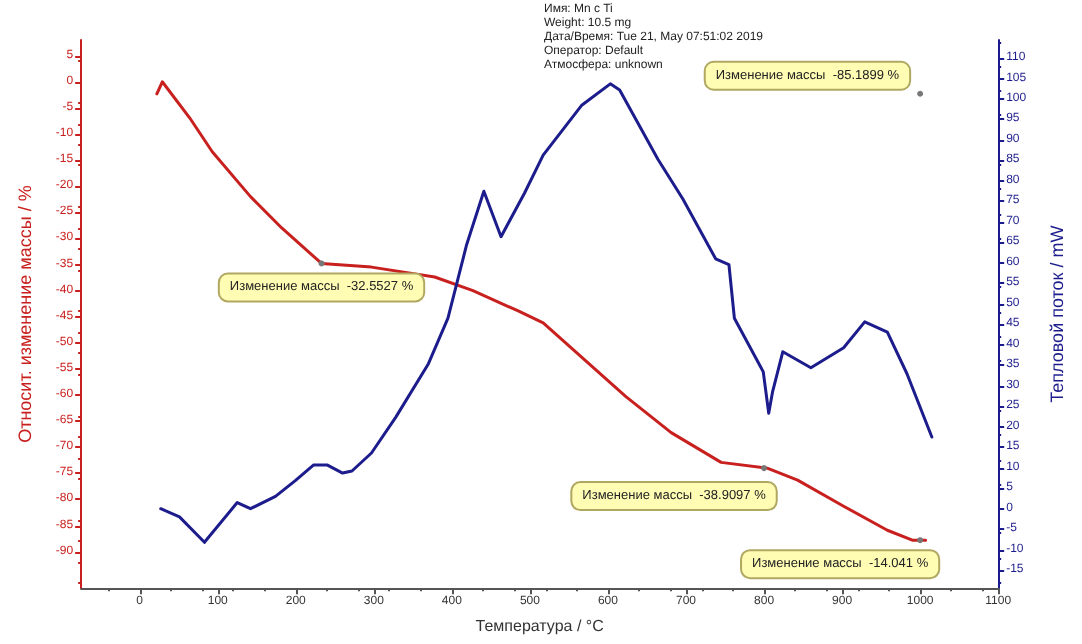 The width and height of the screenshot is (1082, 644). Describe the element at coordinates (1057, 313) in the screenshot. I see `y2-axis-title: Тепловой поток / mW` at that location.